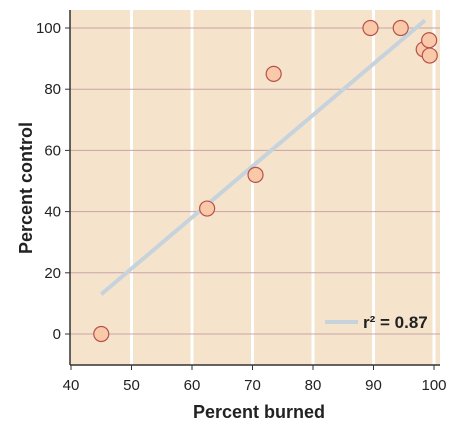  I want to click on x-tick-label-50: 50, so click(131, 385).